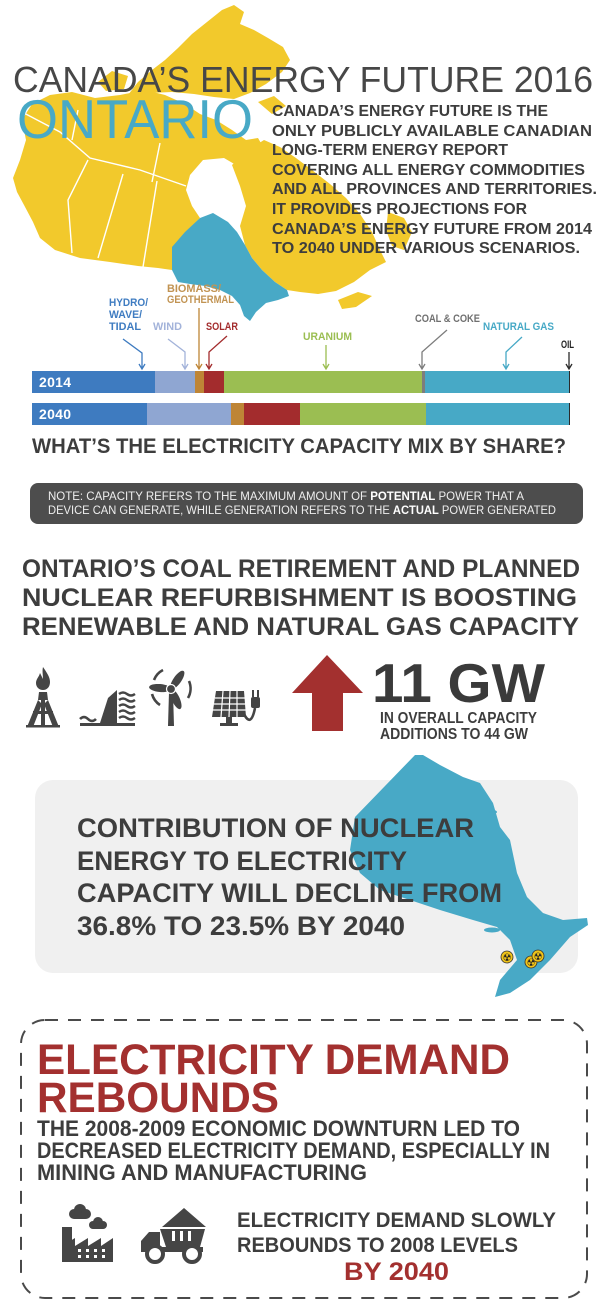  What do you see at coordinates (55, 414) in the screenshot?
I see `bar-year-label: 2040` at bounding box center [55, 414].